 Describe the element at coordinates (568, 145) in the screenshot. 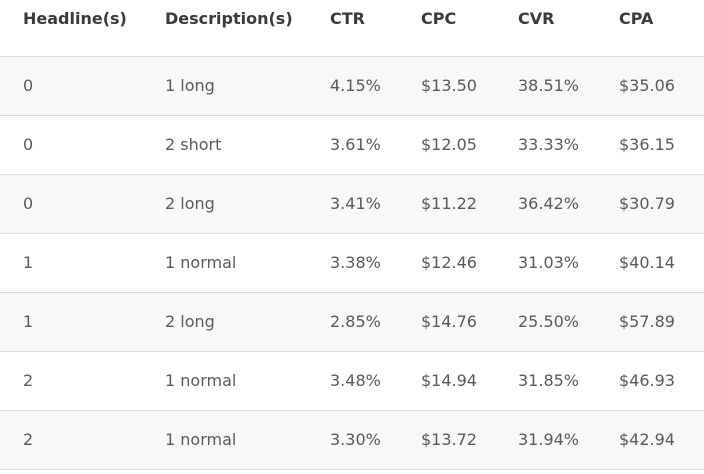

I see `cell-cvr: 33.33%` at that location.